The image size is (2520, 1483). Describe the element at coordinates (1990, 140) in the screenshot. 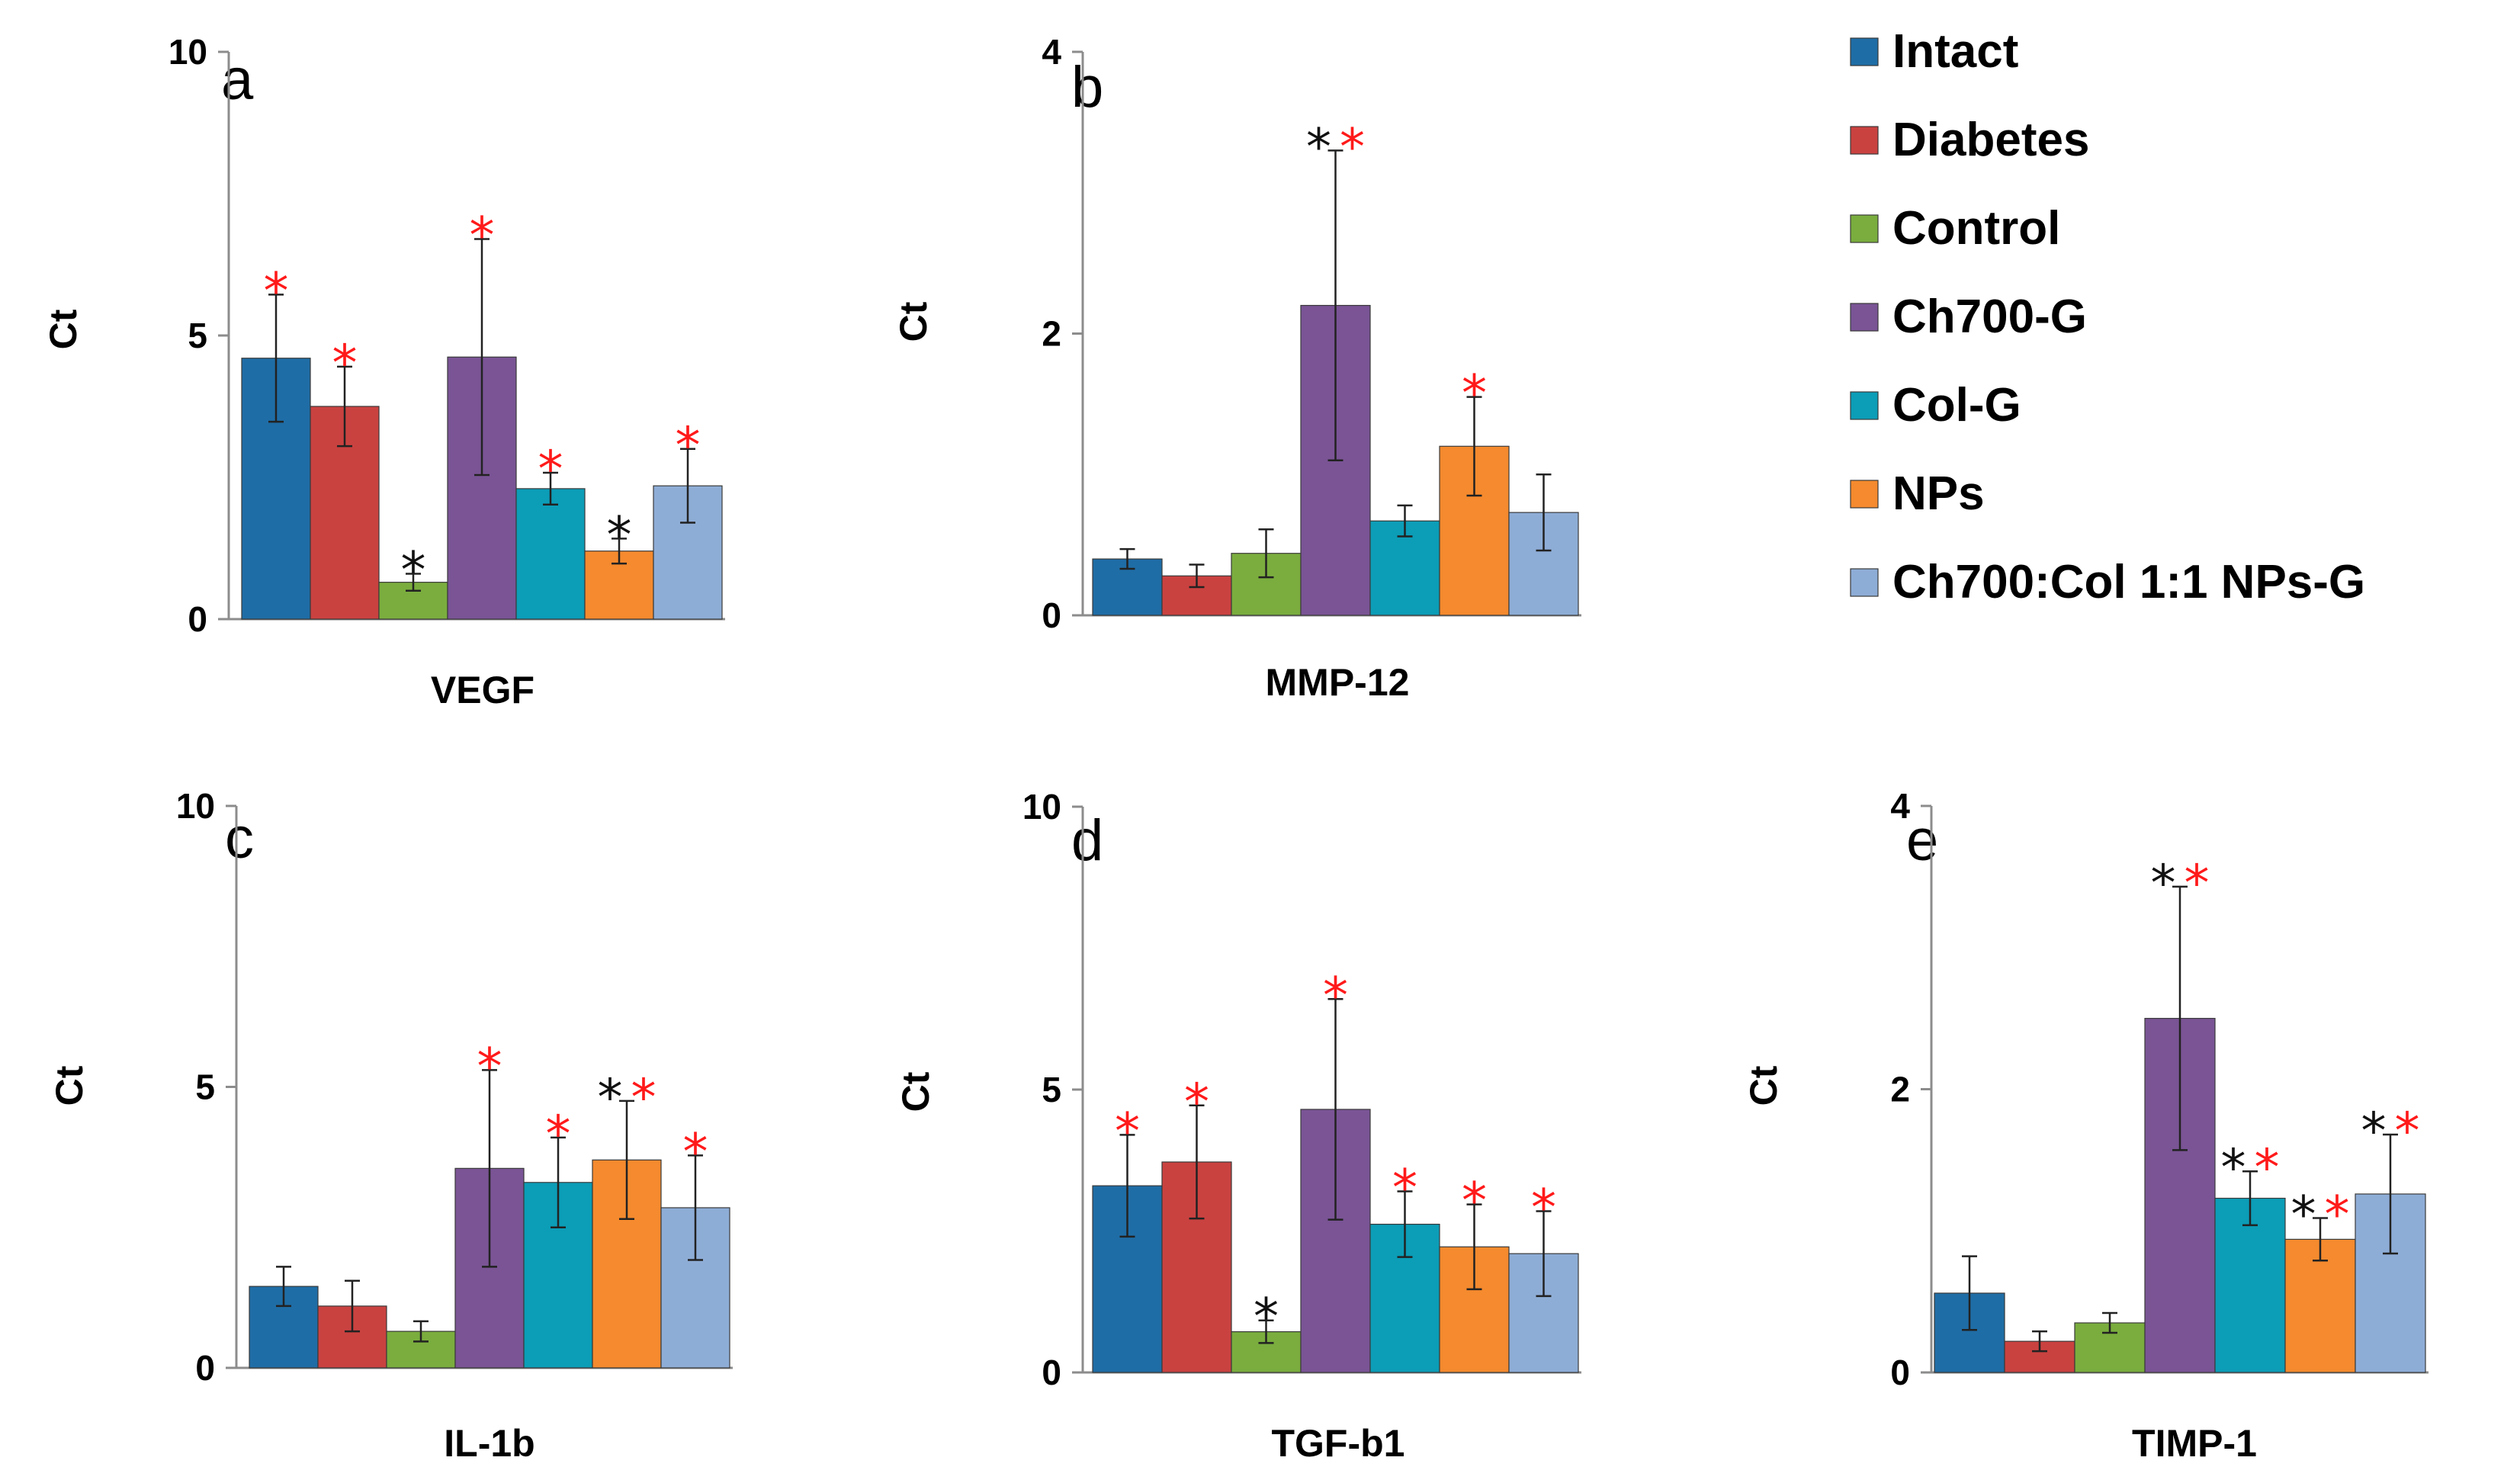

I see `legend-label: Diabetes` at that location.